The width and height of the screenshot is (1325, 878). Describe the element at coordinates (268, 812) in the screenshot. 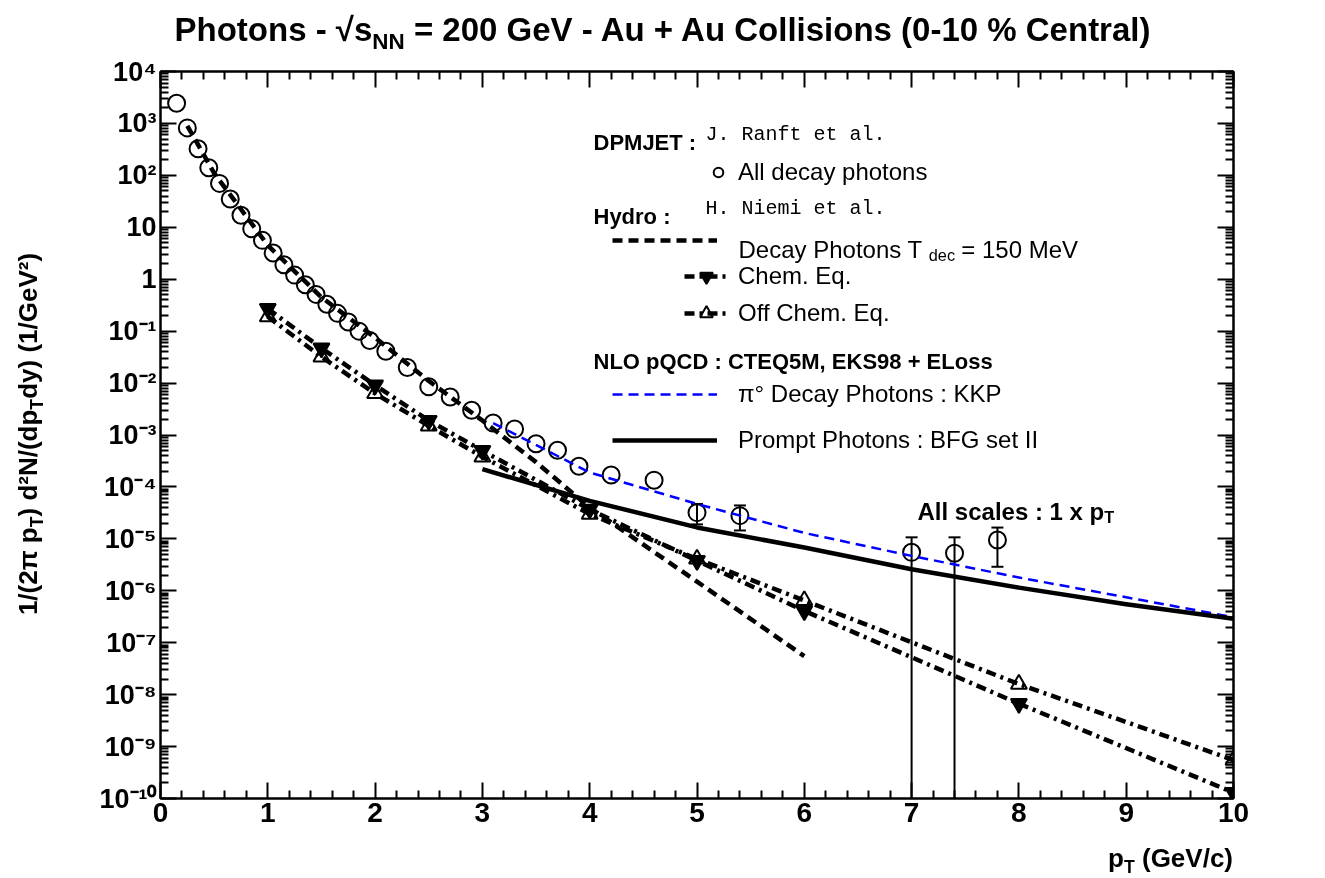

I see `x-tick-label: 1` at that location.